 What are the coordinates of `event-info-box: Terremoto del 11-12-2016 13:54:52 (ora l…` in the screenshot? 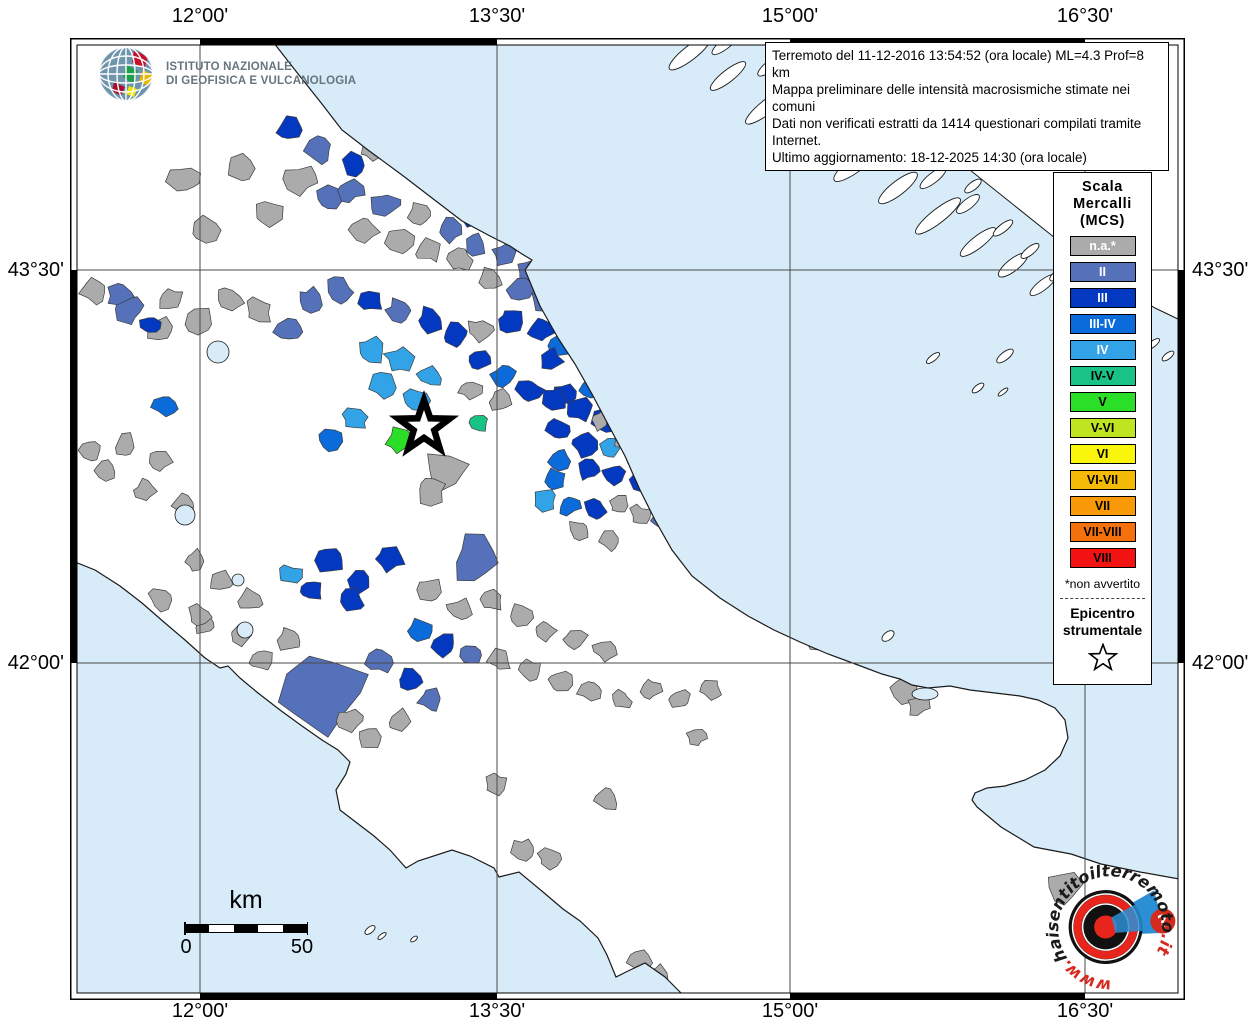 It's located at (967, 106).